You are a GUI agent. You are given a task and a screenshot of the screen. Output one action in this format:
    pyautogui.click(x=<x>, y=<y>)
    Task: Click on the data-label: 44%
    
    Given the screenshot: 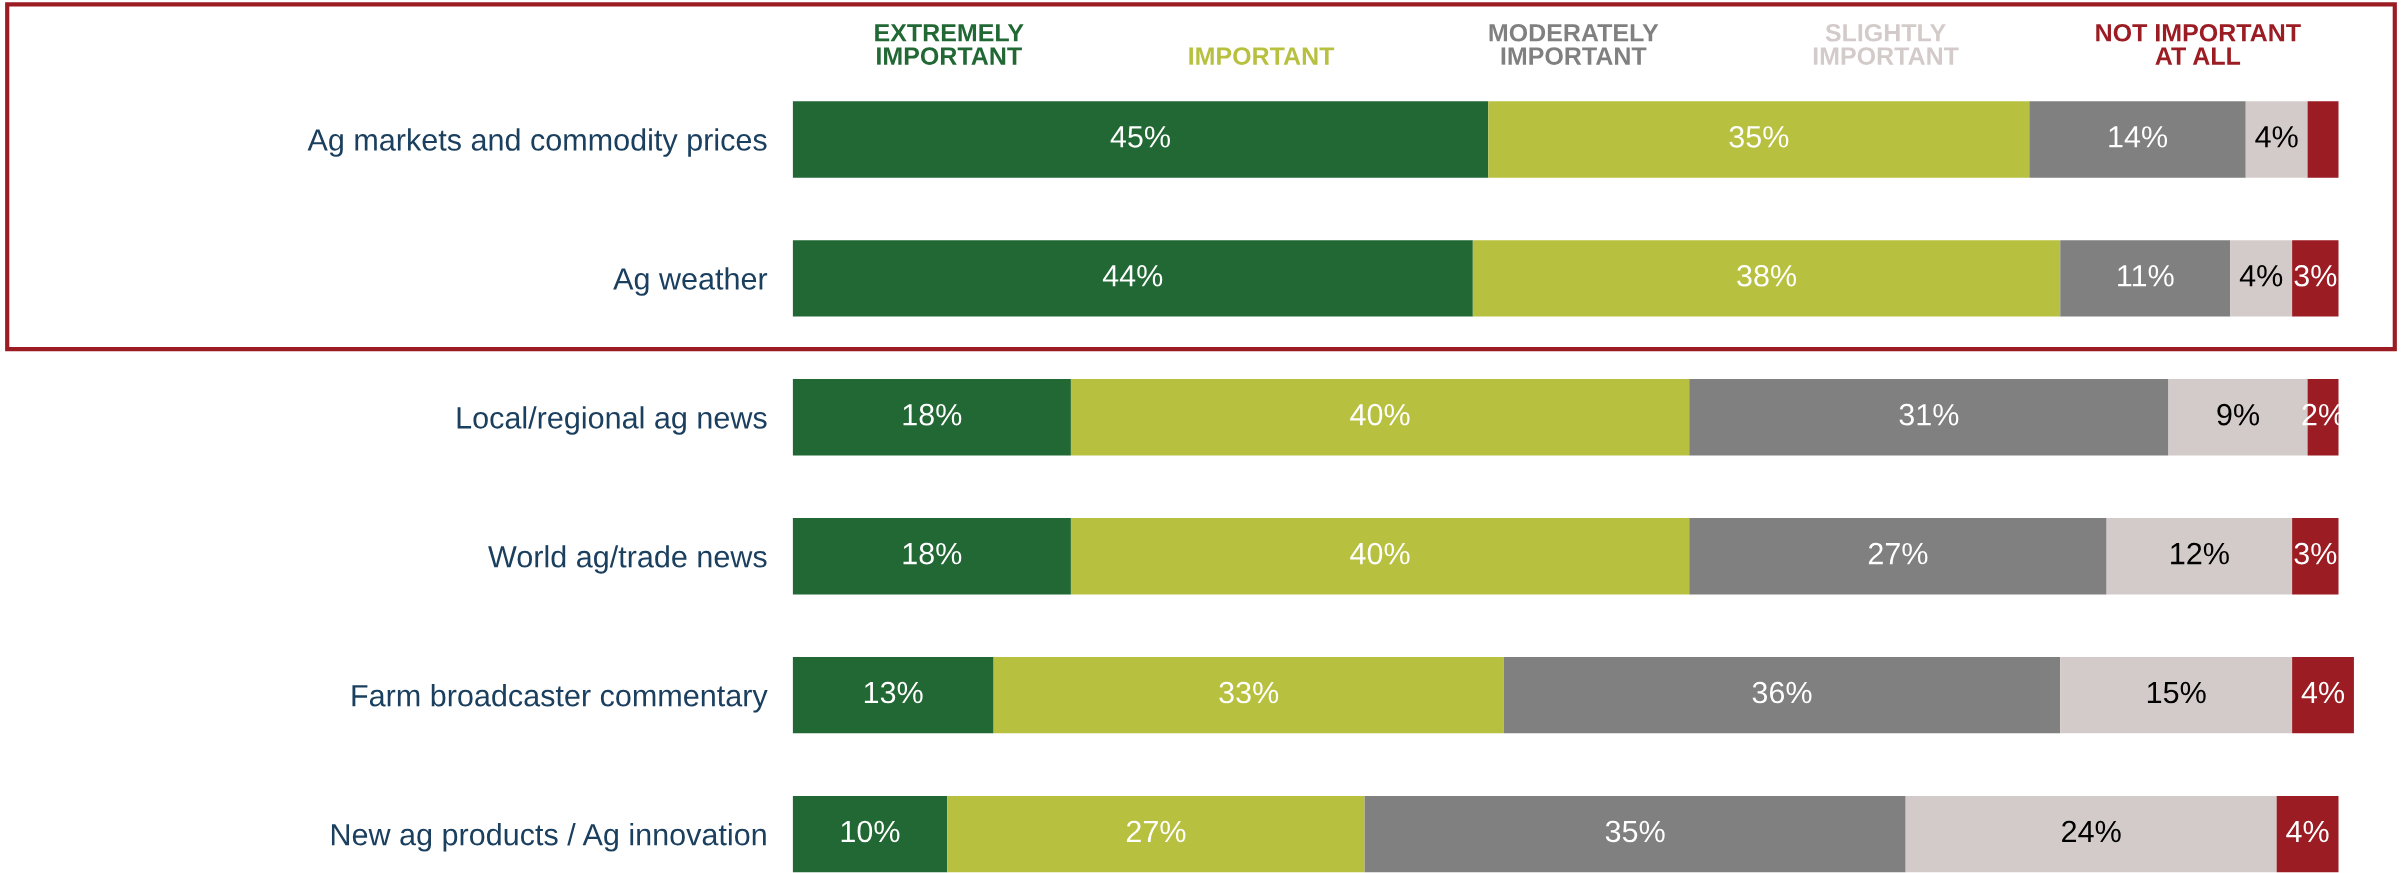 What is the action you would take?
    pyautogui.click(x=1132, y=276)
    